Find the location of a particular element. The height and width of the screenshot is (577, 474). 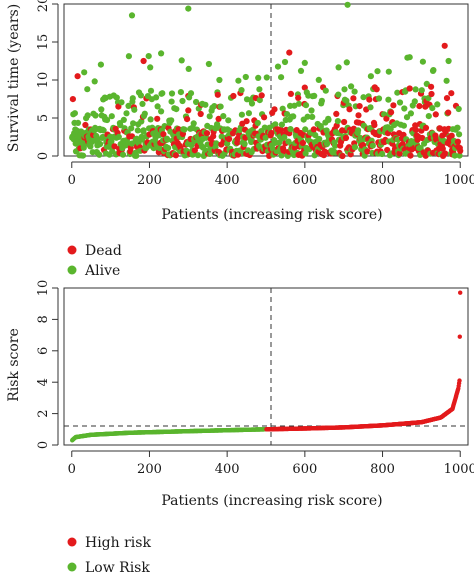

risk-x-tick-label: 600 is located at coordinates (304, 469).